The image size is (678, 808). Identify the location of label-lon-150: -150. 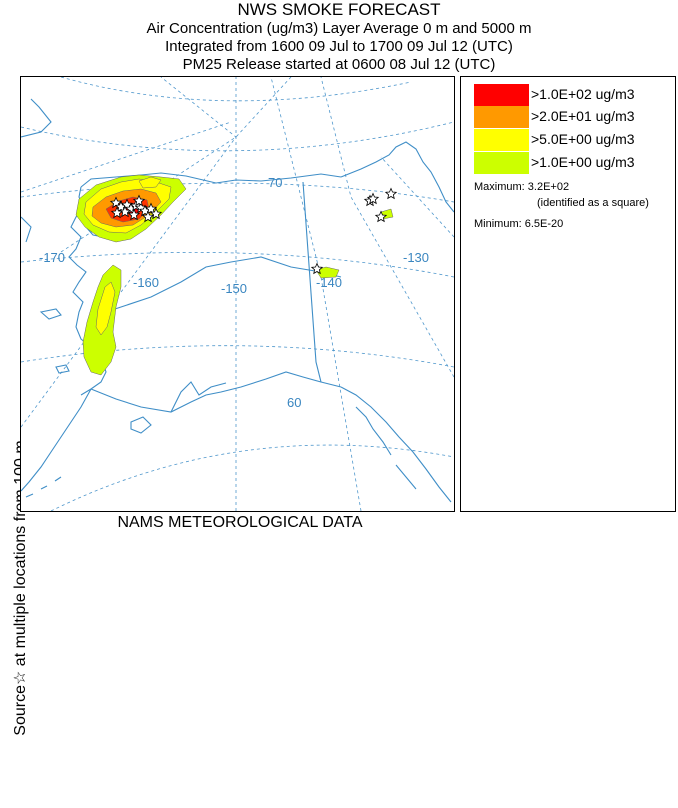
(234, 288).